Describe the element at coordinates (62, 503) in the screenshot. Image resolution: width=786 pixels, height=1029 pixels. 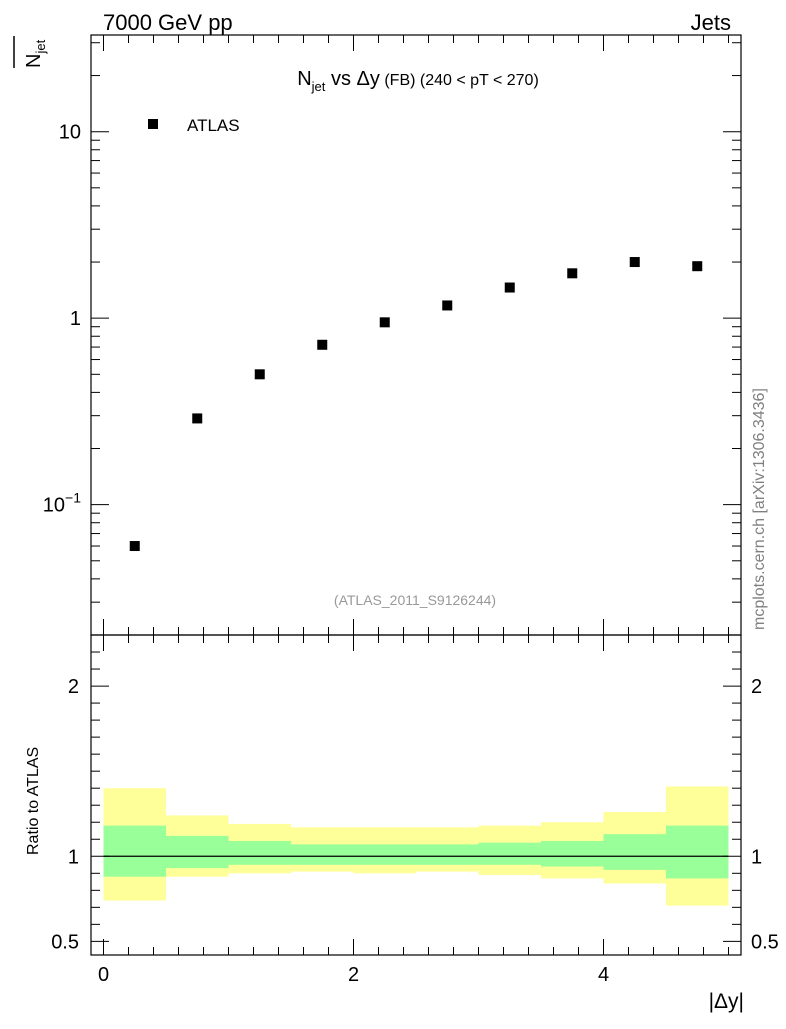
I see `top-y-tick-label: 10−1` at that location.